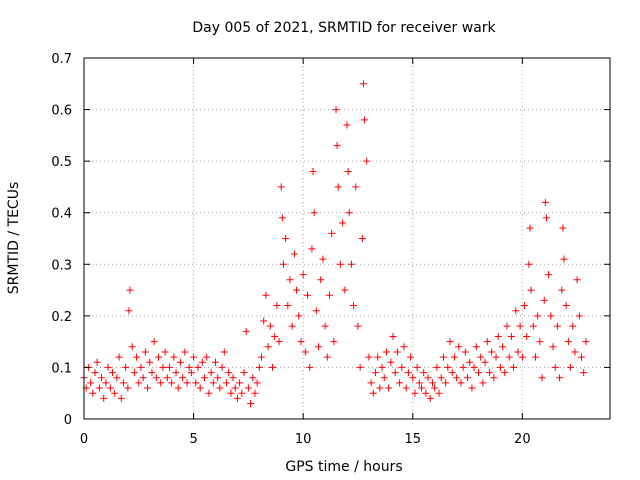  What do you see at coordinates (343, 467) in the screenshot?
I see `x-axis-label: GPS time / hours` at bounding box center [343, 467].